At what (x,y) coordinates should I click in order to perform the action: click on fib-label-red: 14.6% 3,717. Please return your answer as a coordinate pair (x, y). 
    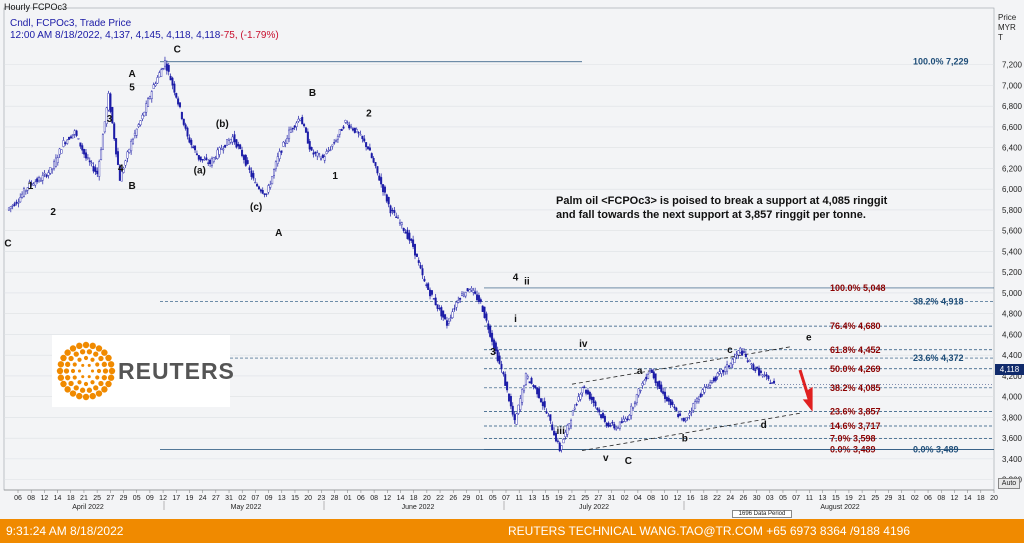
    Looking at the image, I should click on (855, 426).